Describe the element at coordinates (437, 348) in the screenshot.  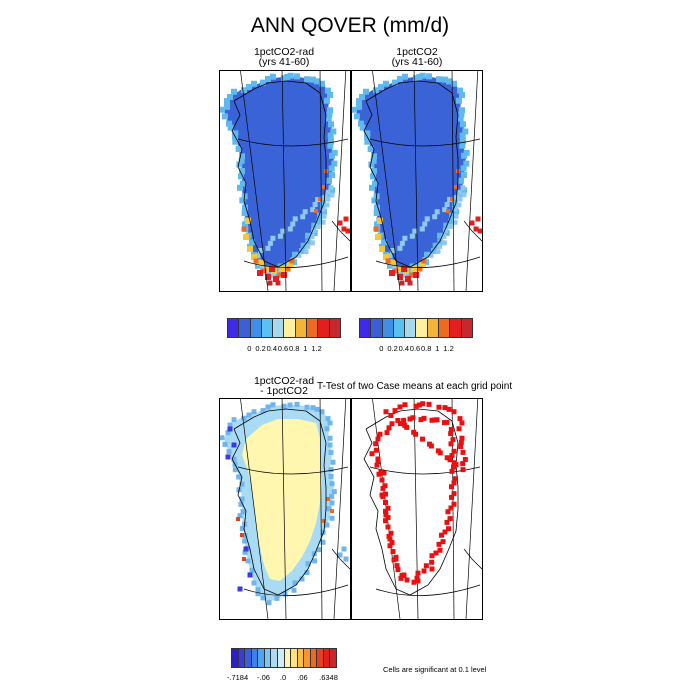
I see `colorbar-top-tick-label: 1` at that location.